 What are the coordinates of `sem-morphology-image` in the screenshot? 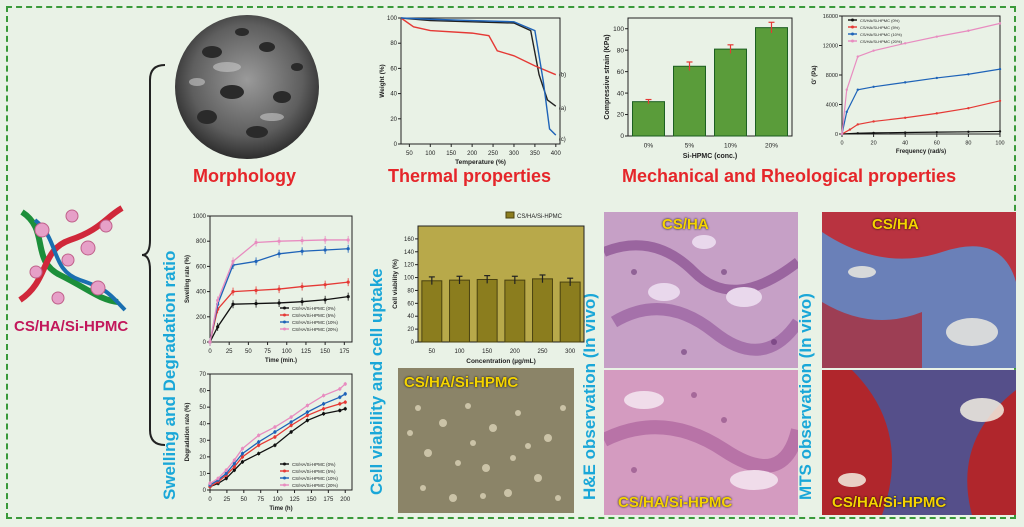 It's located at (247, 87).